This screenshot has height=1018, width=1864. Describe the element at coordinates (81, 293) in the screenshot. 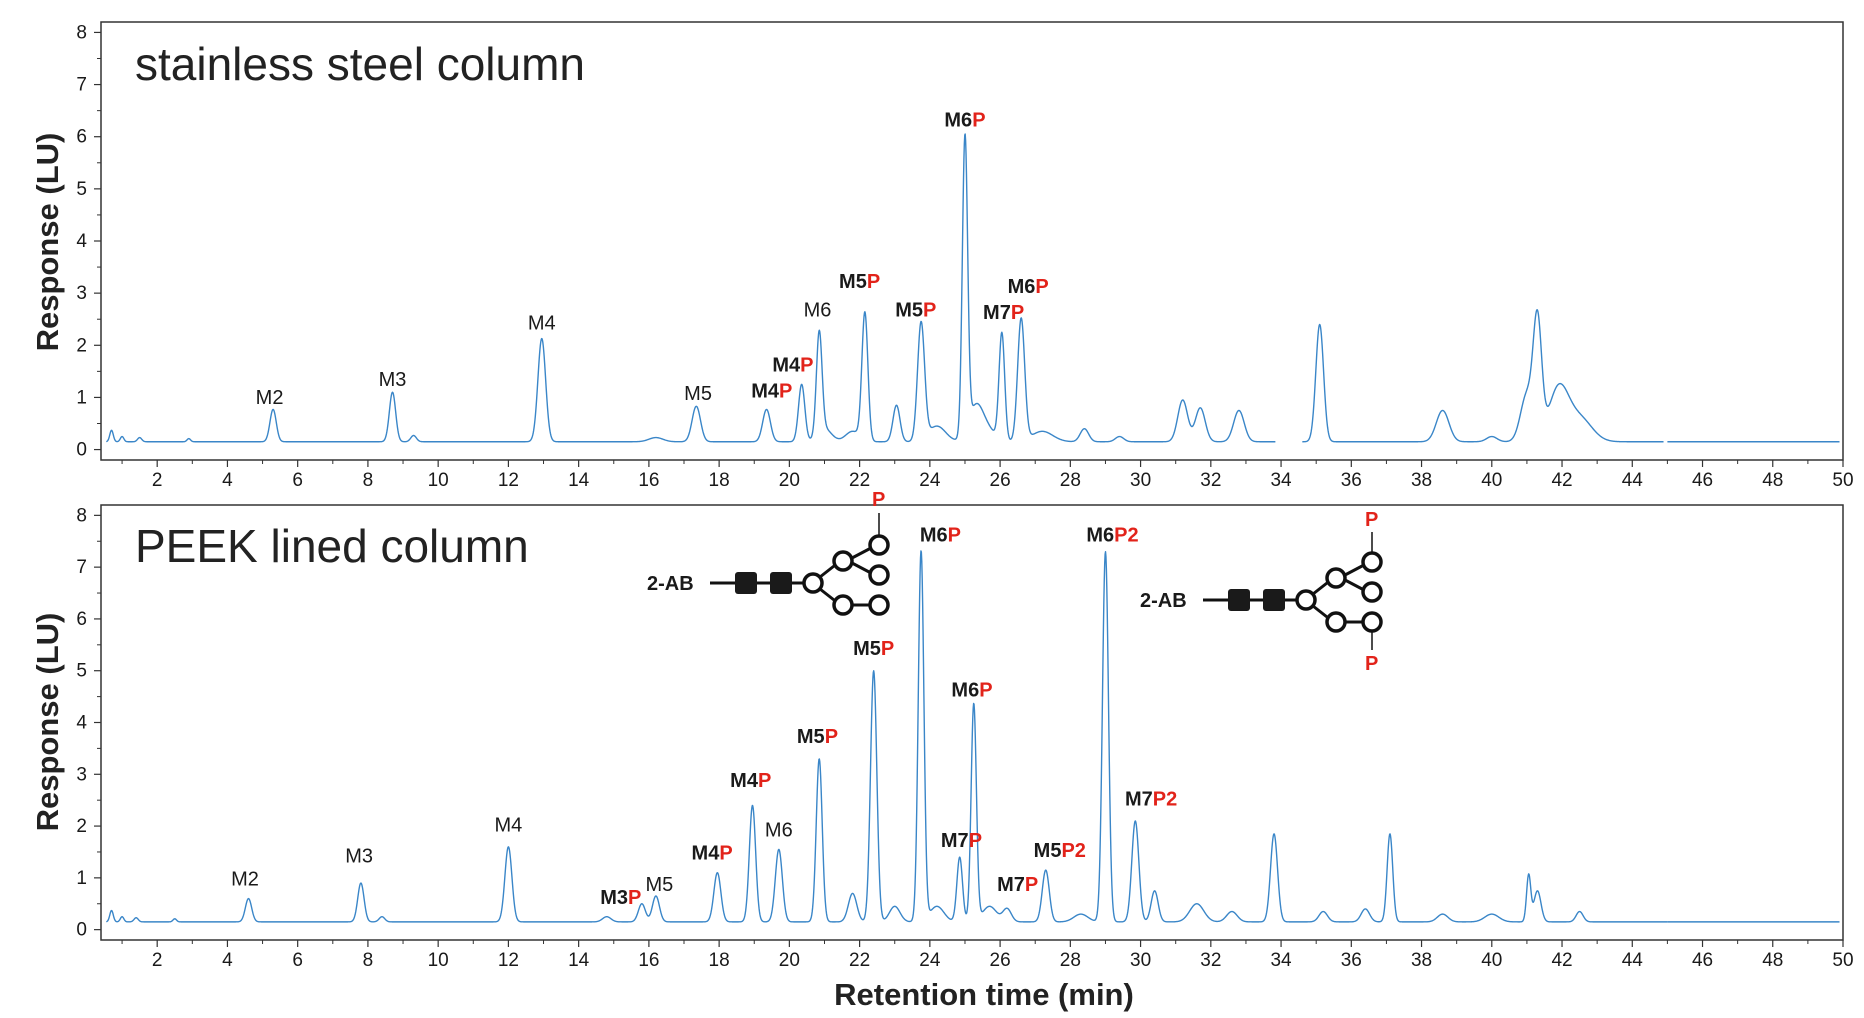

I see `y-tick-label: 3` at that location.